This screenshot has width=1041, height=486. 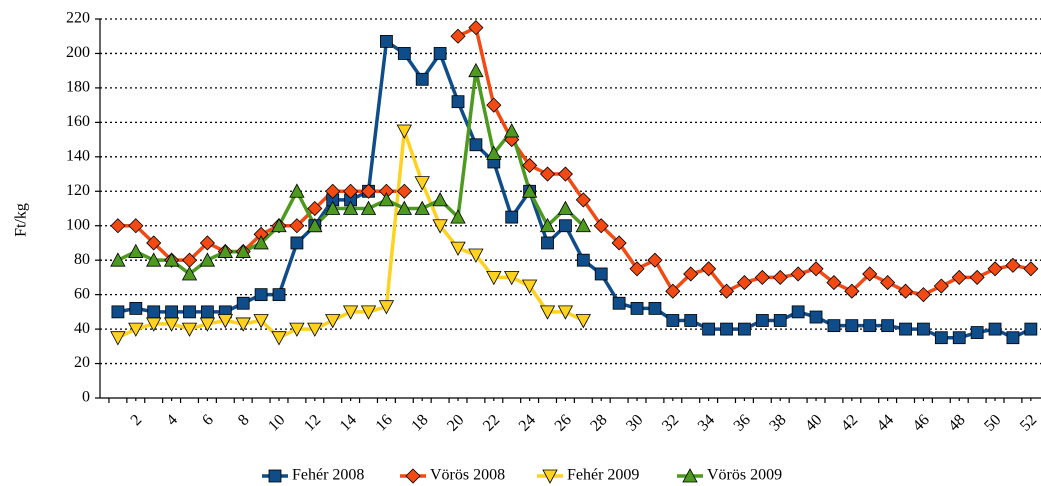 What do you see at coordinates (603, 475) in the screenshot?
I see `legend-label: Fehér 2009` at bounding box center [603, 475].